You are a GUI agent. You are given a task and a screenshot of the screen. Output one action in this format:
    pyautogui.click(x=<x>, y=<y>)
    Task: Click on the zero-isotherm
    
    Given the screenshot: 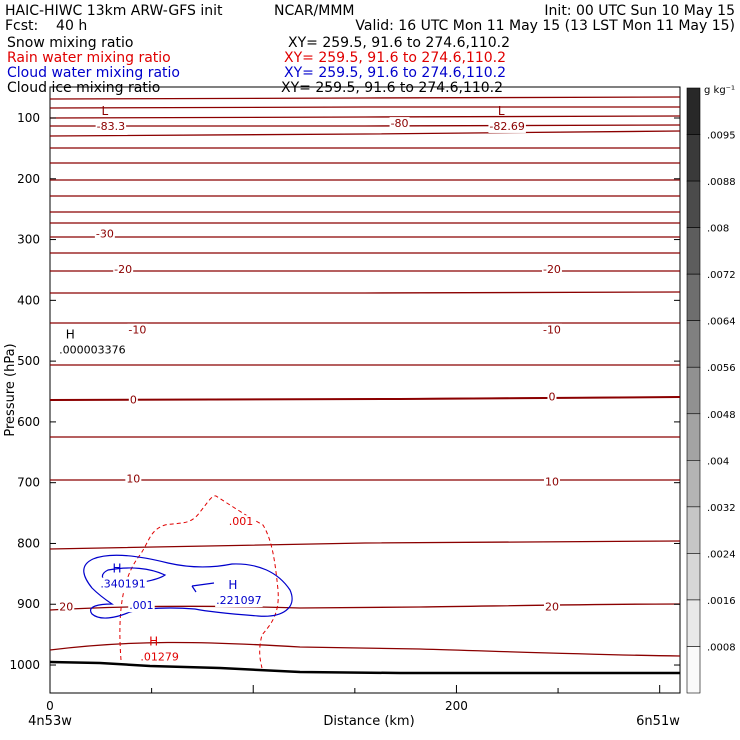 What is the action you would take?
    pyautogui.click(x=365, y=398)
    